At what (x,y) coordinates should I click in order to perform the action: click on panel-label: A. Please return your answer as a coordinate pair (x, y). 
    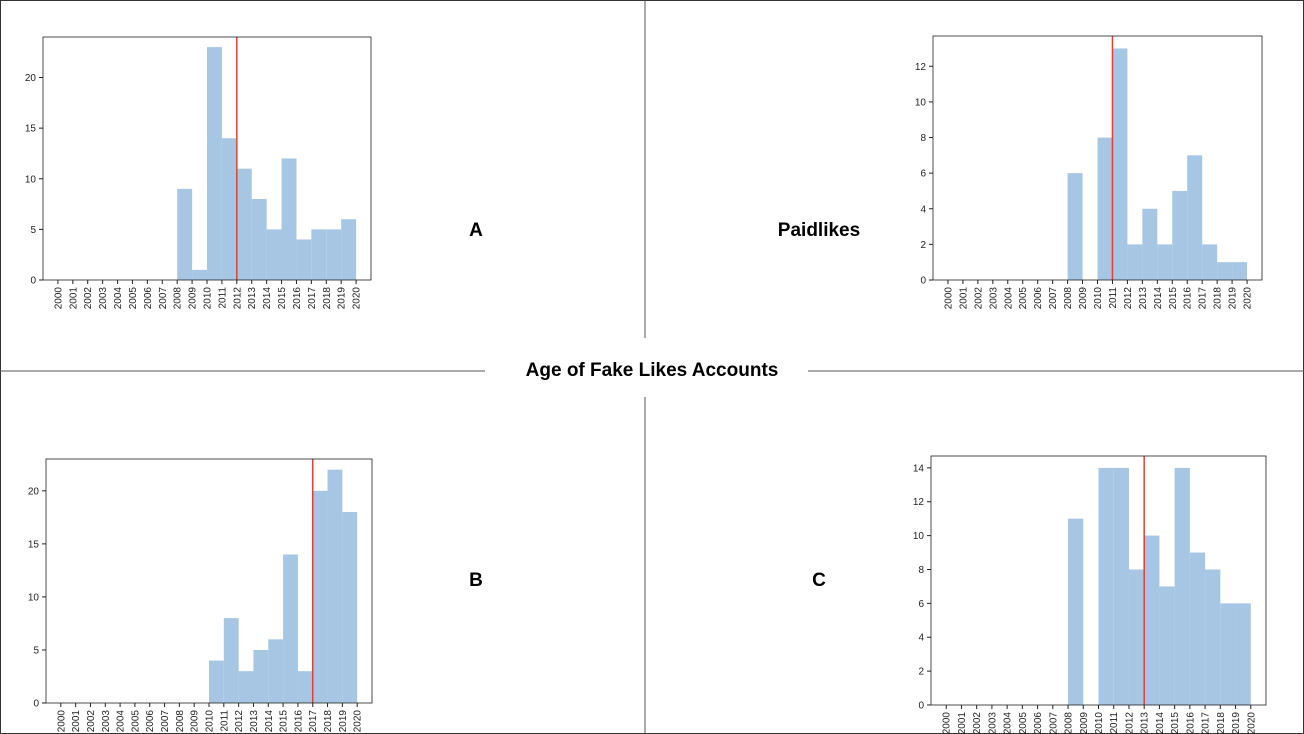
    Looking at the image, I should click on (476, 230).